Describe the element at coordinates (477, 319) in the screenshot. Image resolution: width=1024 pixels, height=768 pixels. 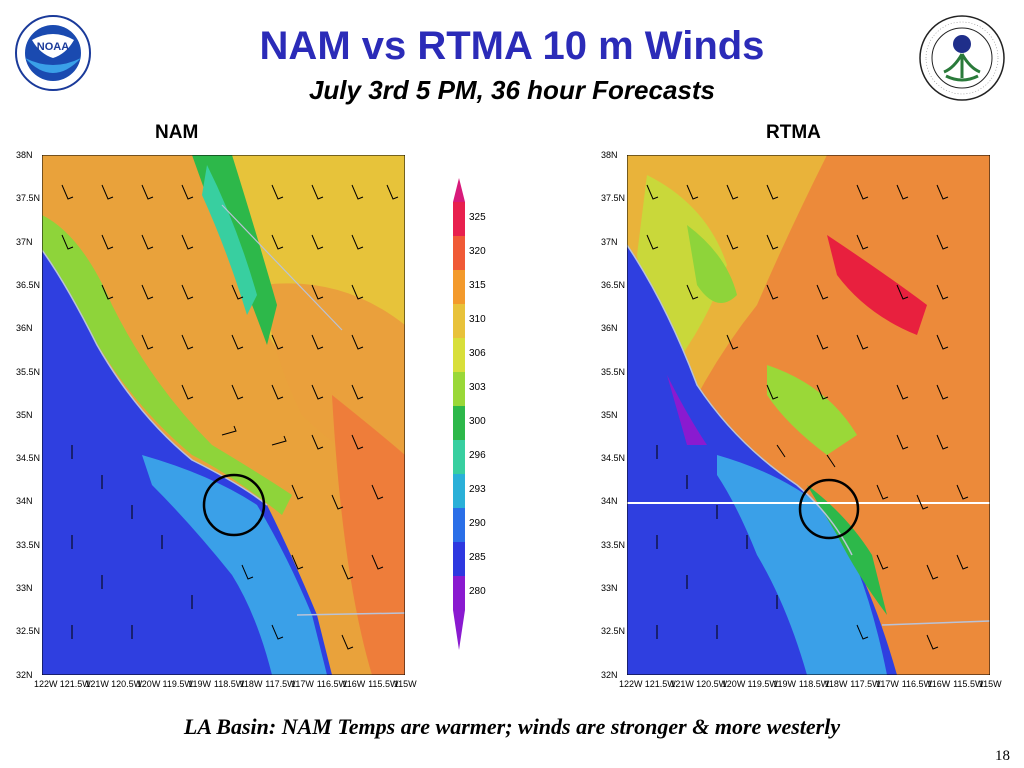
I see `colorbar-label: 310` at that location.